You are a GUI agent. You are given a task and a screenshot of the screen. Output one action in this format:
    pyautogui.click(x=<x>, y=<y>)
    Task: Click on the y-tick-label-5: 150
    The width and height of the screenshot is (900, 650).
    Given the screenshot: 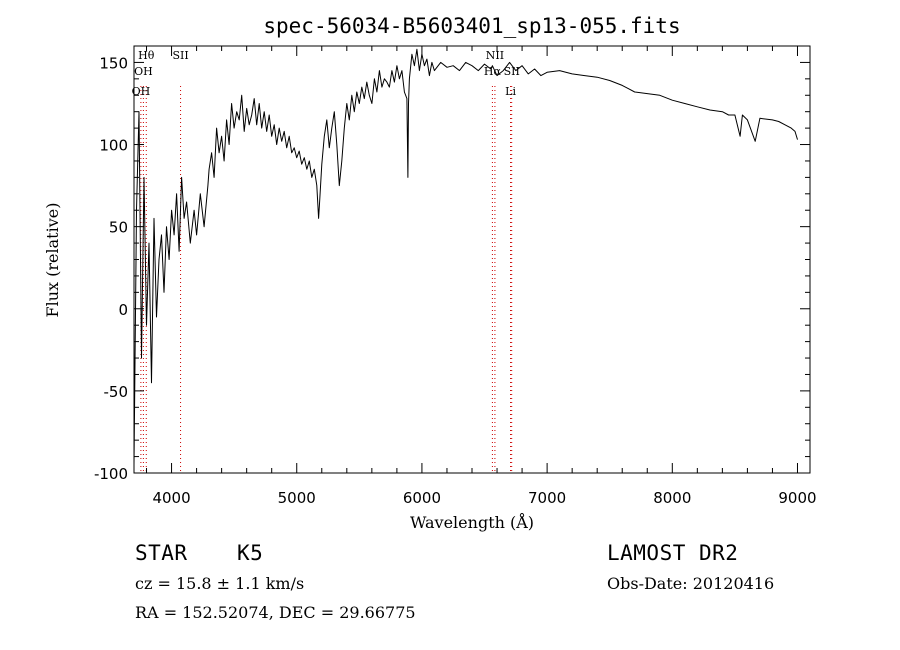 What is the action you would take?
    pyautogui.click(x=113, y=63)
    